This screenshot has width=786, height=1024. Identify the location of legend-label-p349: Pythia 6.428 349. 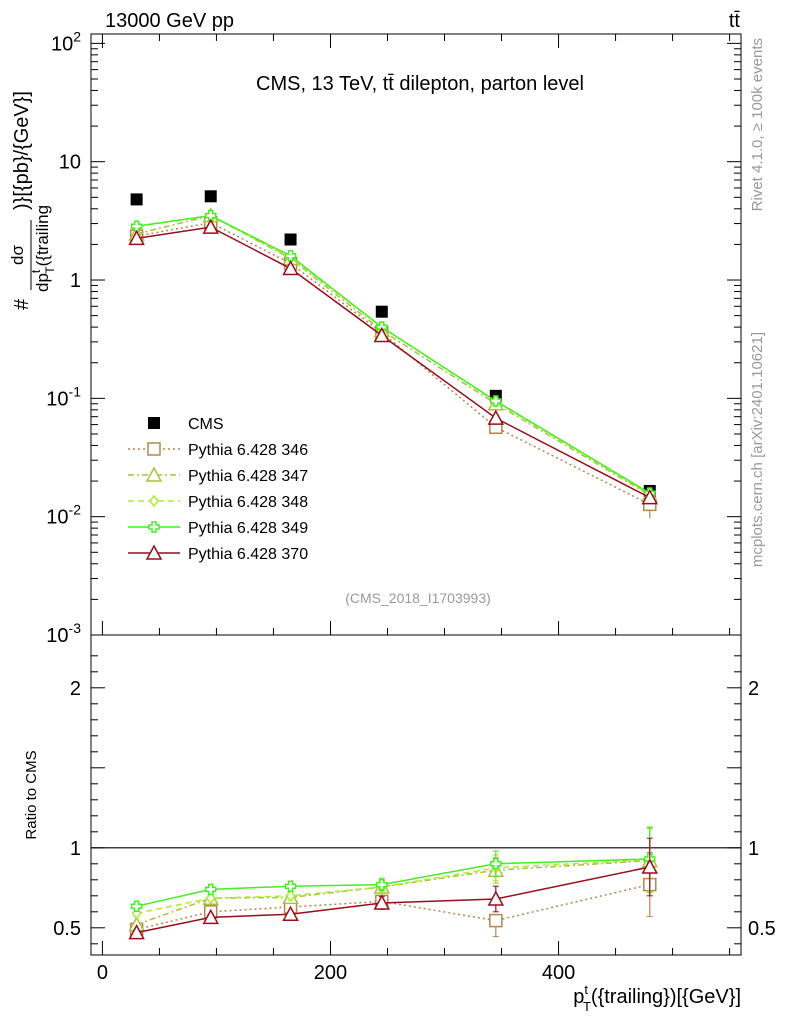
(248, 528).